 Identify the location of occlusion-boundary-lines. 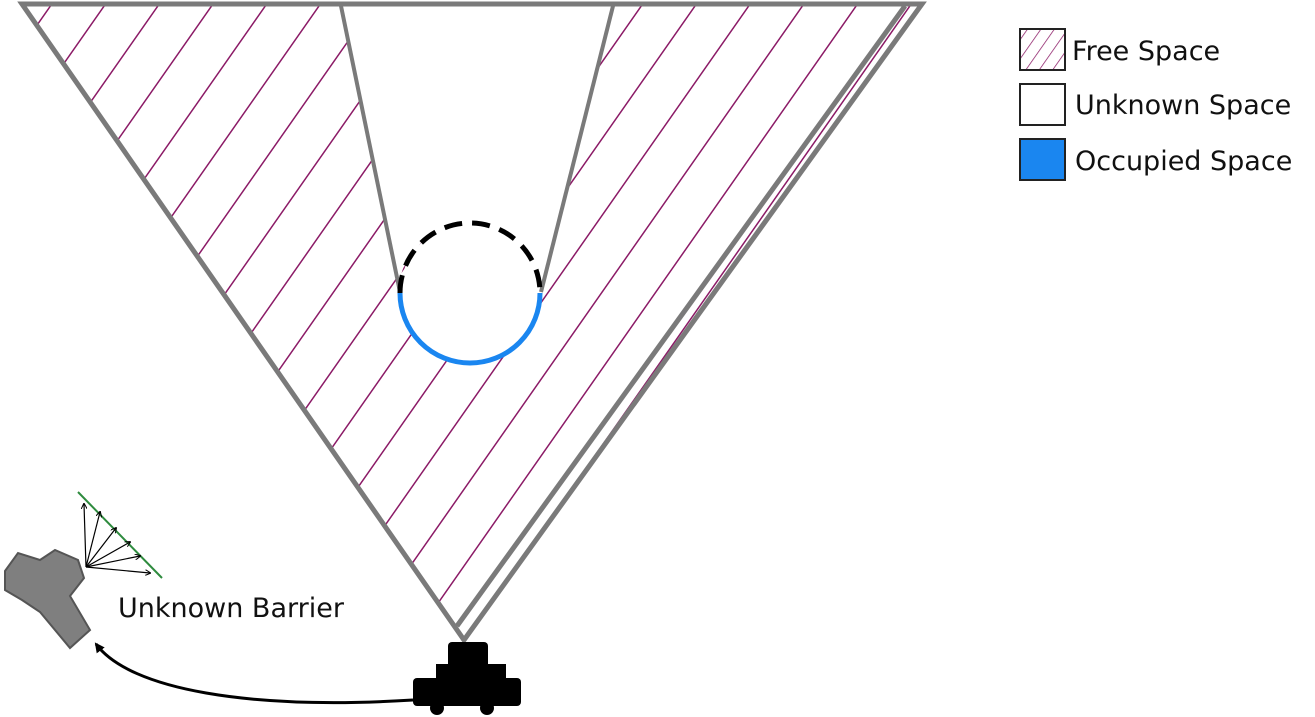
(477, 149).